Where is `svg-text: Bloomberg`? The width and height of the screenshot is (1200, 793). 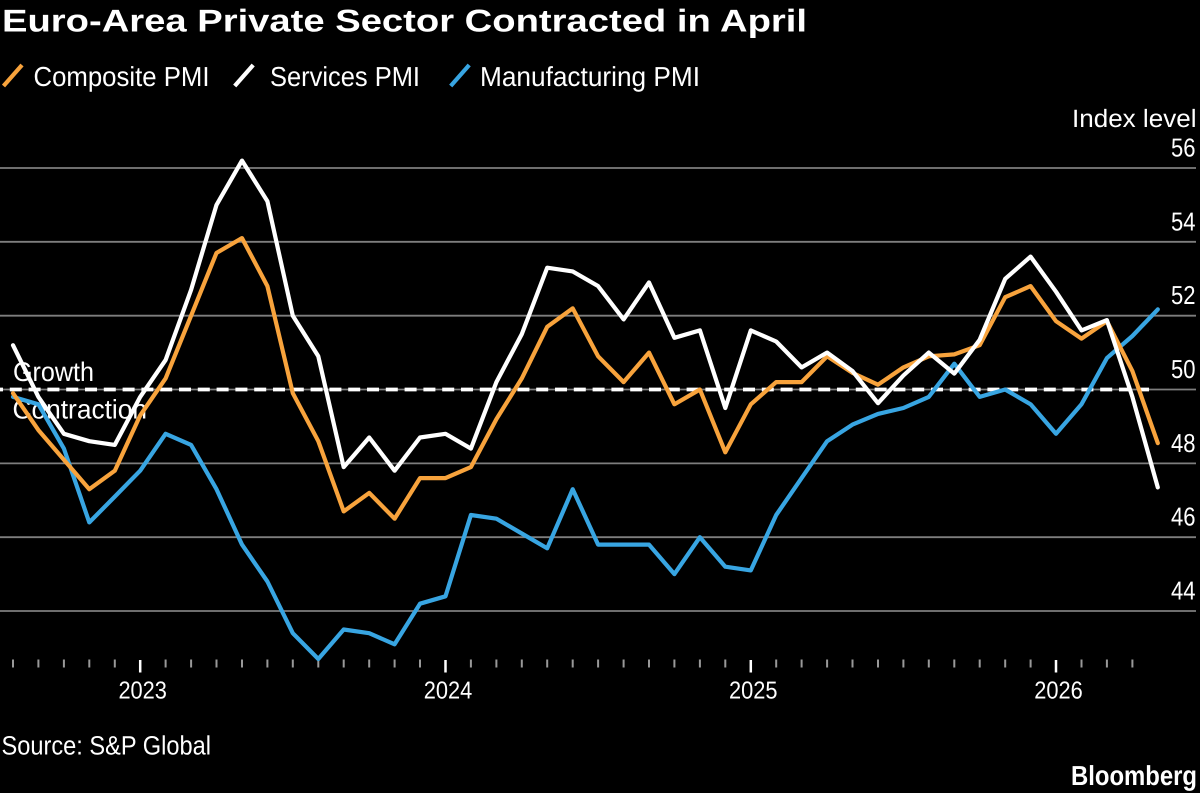 svg-text: Bloomberg is located at coordinates (1134, 775).